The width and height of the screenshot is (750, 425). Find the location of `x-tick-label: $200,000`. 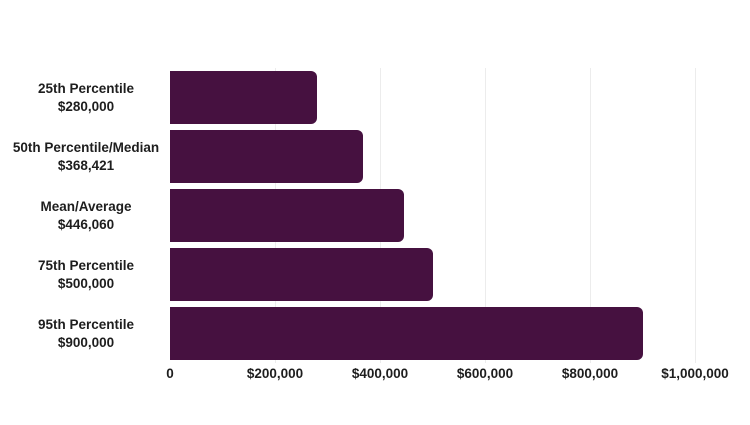

x-tick-label: $200,000 is located at coordinates (275, 373).